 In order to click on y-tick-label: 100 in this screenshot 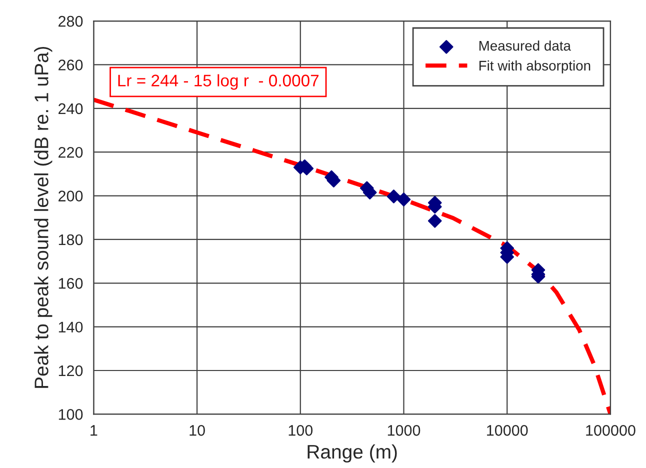, I will do `click(70, 414)`.